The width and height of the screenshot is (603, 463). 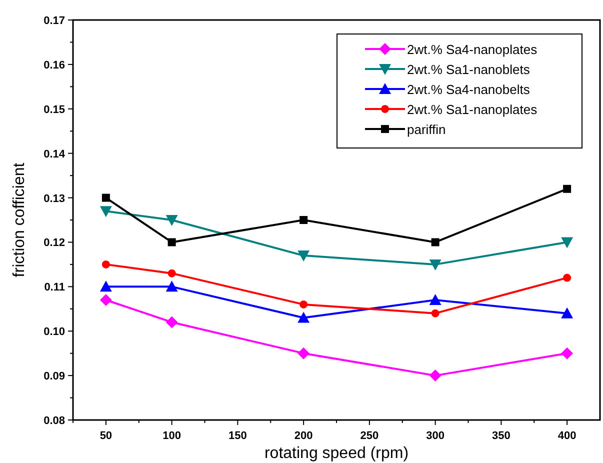 What do you see at coordinates (567, 436) in the screenshot?
I see `x-tick-label: 400` at bounding box center [567, 436].